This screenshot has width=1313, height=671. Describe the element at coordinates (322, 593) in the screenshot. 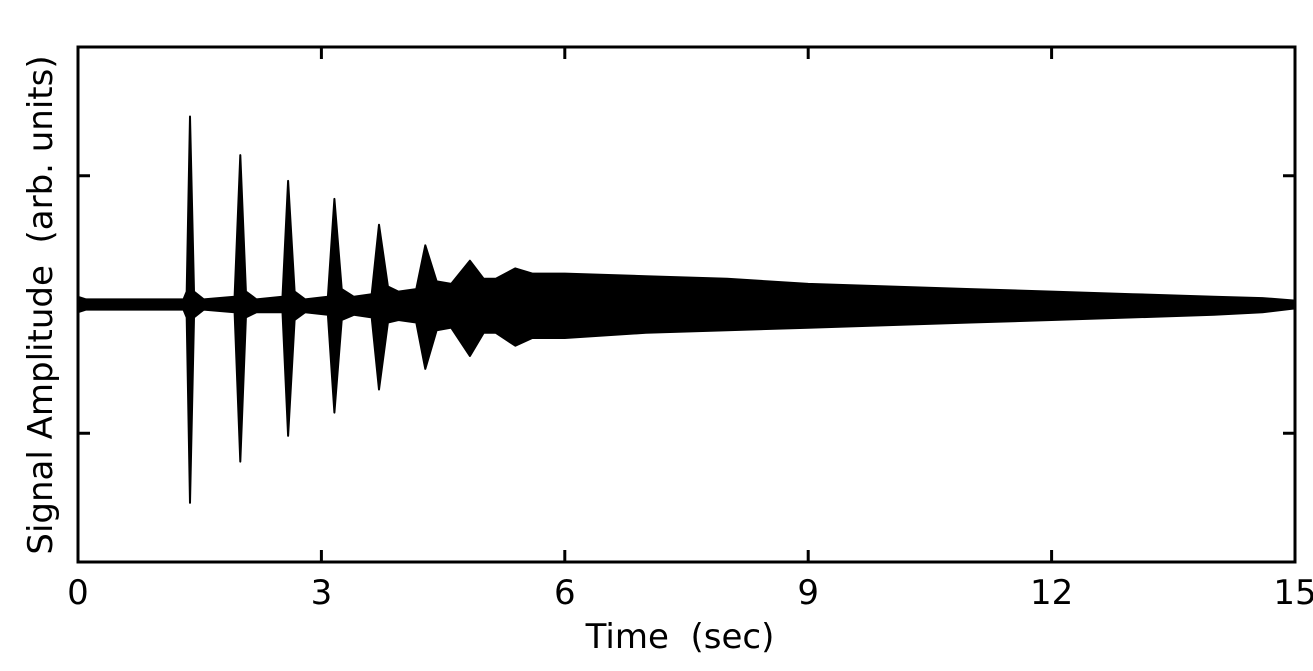

I see `x-tick-label: 3` at that location.